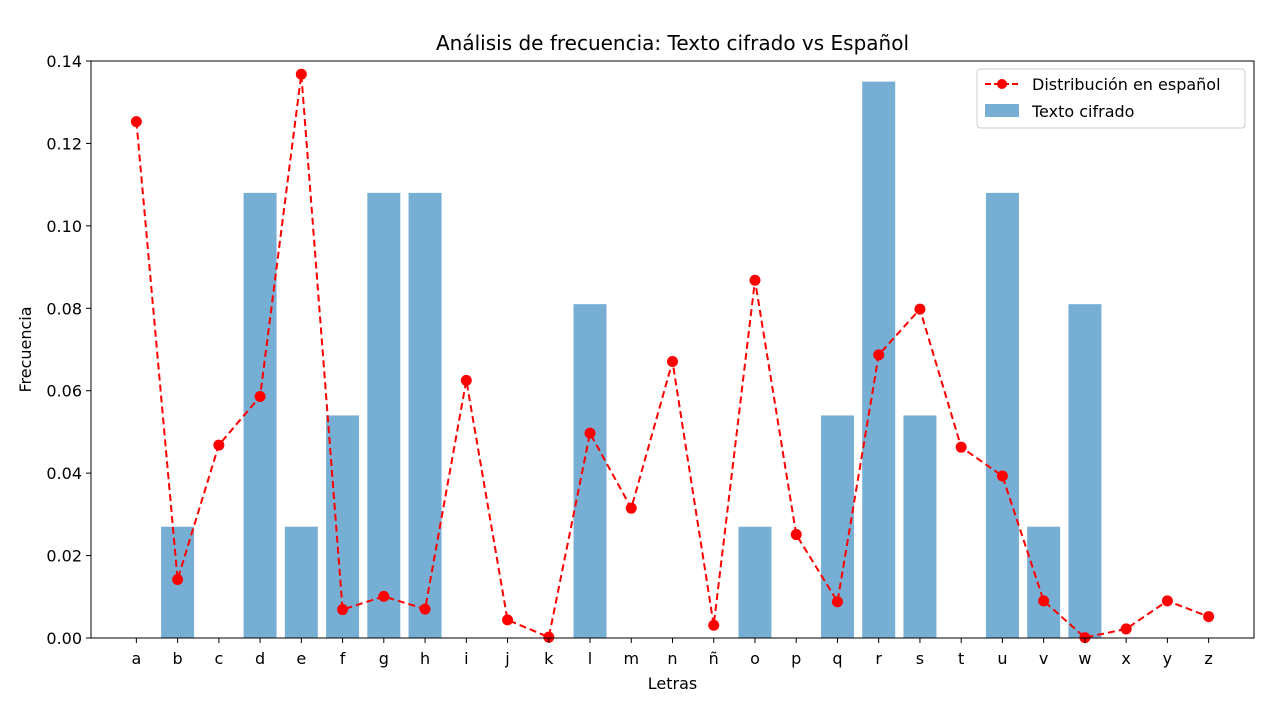 Image resolution: width=1271 pixels, height=710 pixels. Describe the element at coordinates (672, 683) in the screenshot. I see `x-axis-label: Letras` at that location.